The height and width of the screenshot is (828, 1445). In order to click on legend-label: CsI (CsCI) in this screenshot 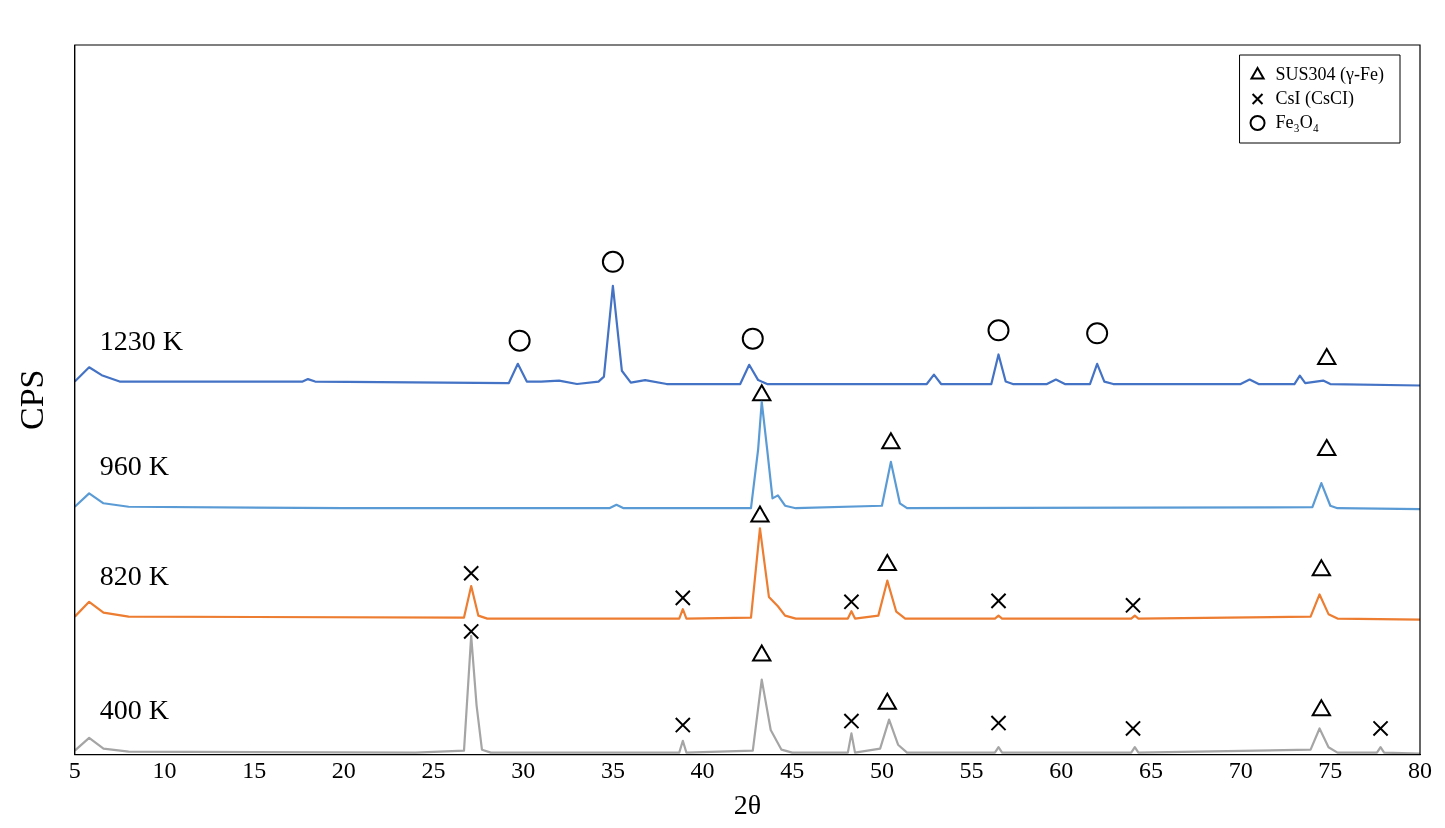, I will do `click(1315, 98)`.